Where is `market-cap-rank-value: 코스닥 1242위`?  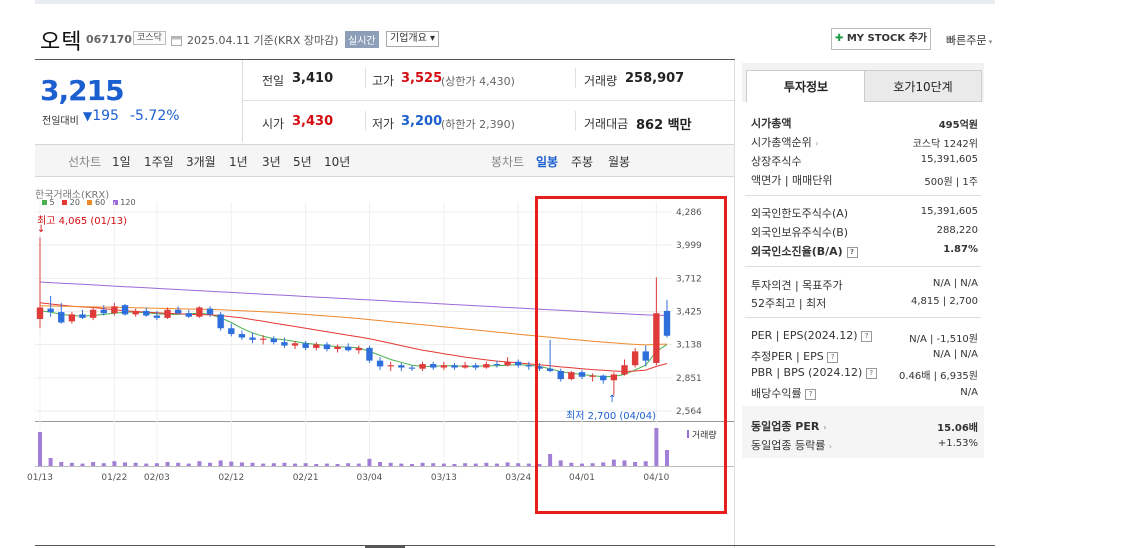 market-cap-rank-value: 코스닥 1242위 is located at coordinates (945, 144).